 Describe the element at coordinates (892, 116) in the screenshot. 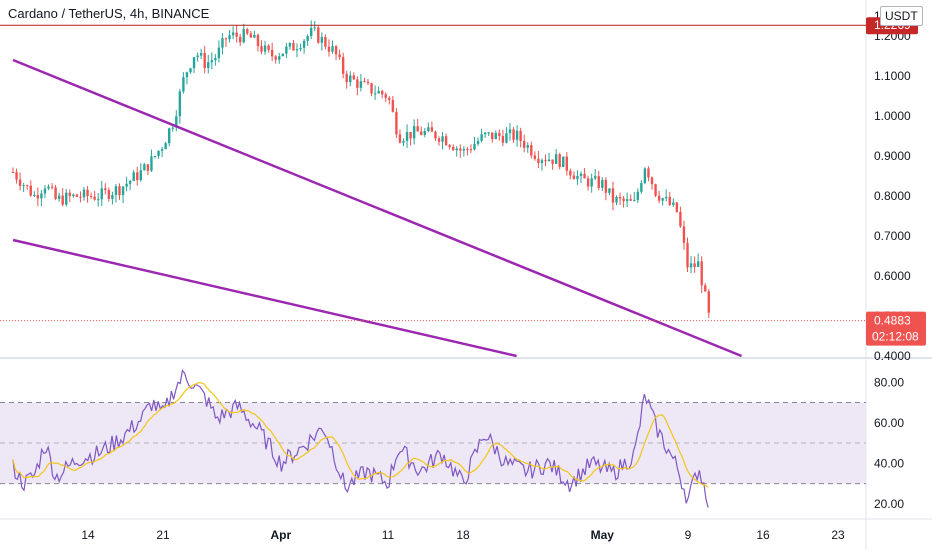

I see `price-tick-label: 1.0000` at that location.